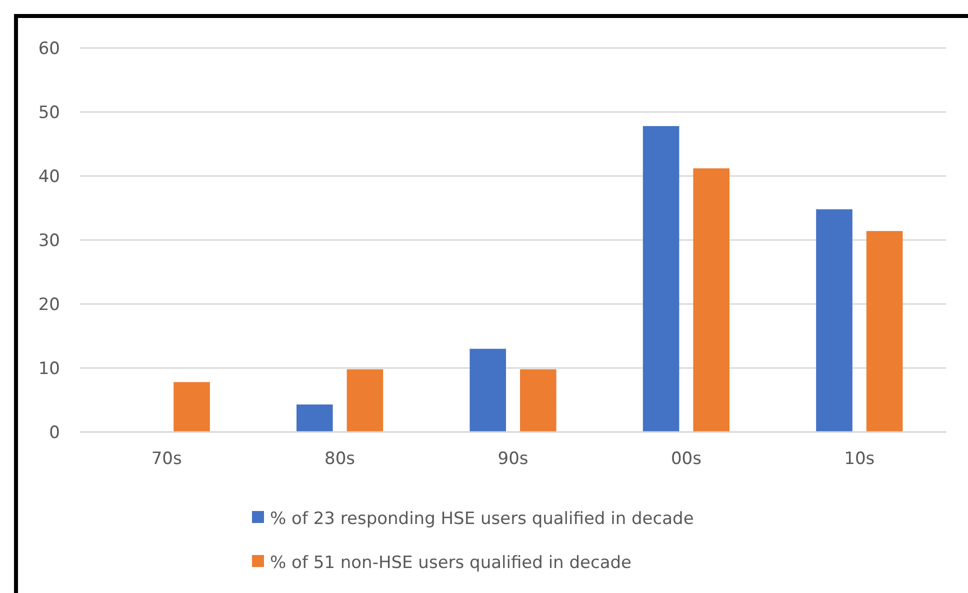 This screenshot has width=968, height=593. Describe the element at coordinates (859, 459) in the screenshot. I see `x-tick-label: 10s` at that location.